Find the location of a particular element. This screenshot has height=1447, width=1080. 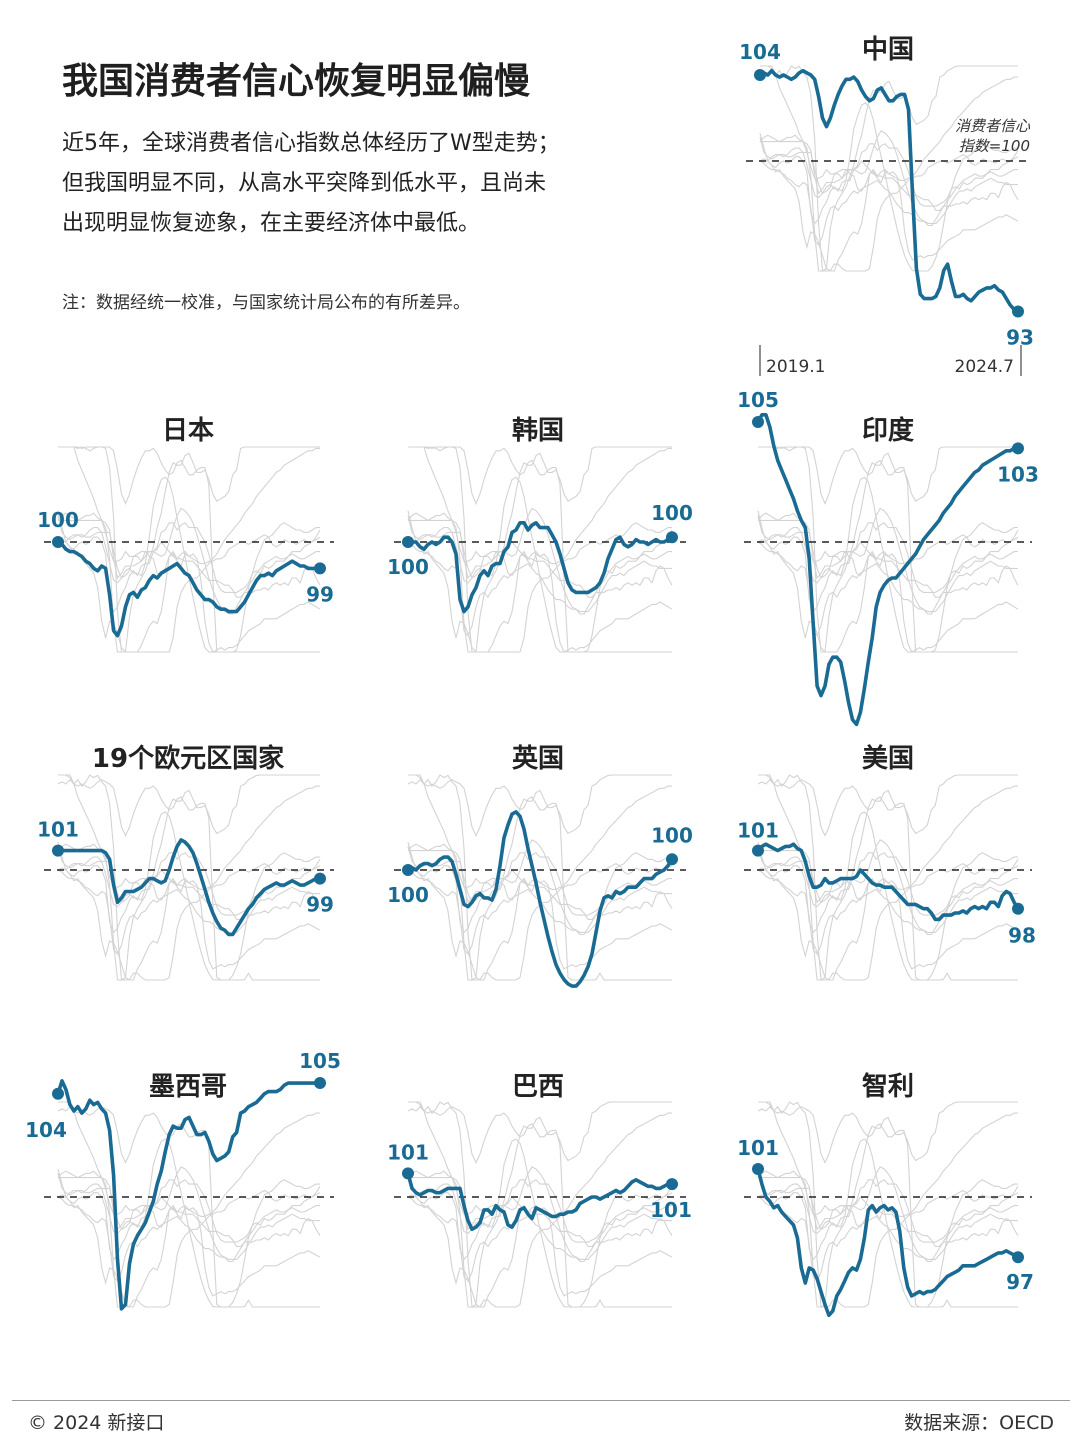

x-axis-end-label: 2024.7 is located at coordinates (984, 367).